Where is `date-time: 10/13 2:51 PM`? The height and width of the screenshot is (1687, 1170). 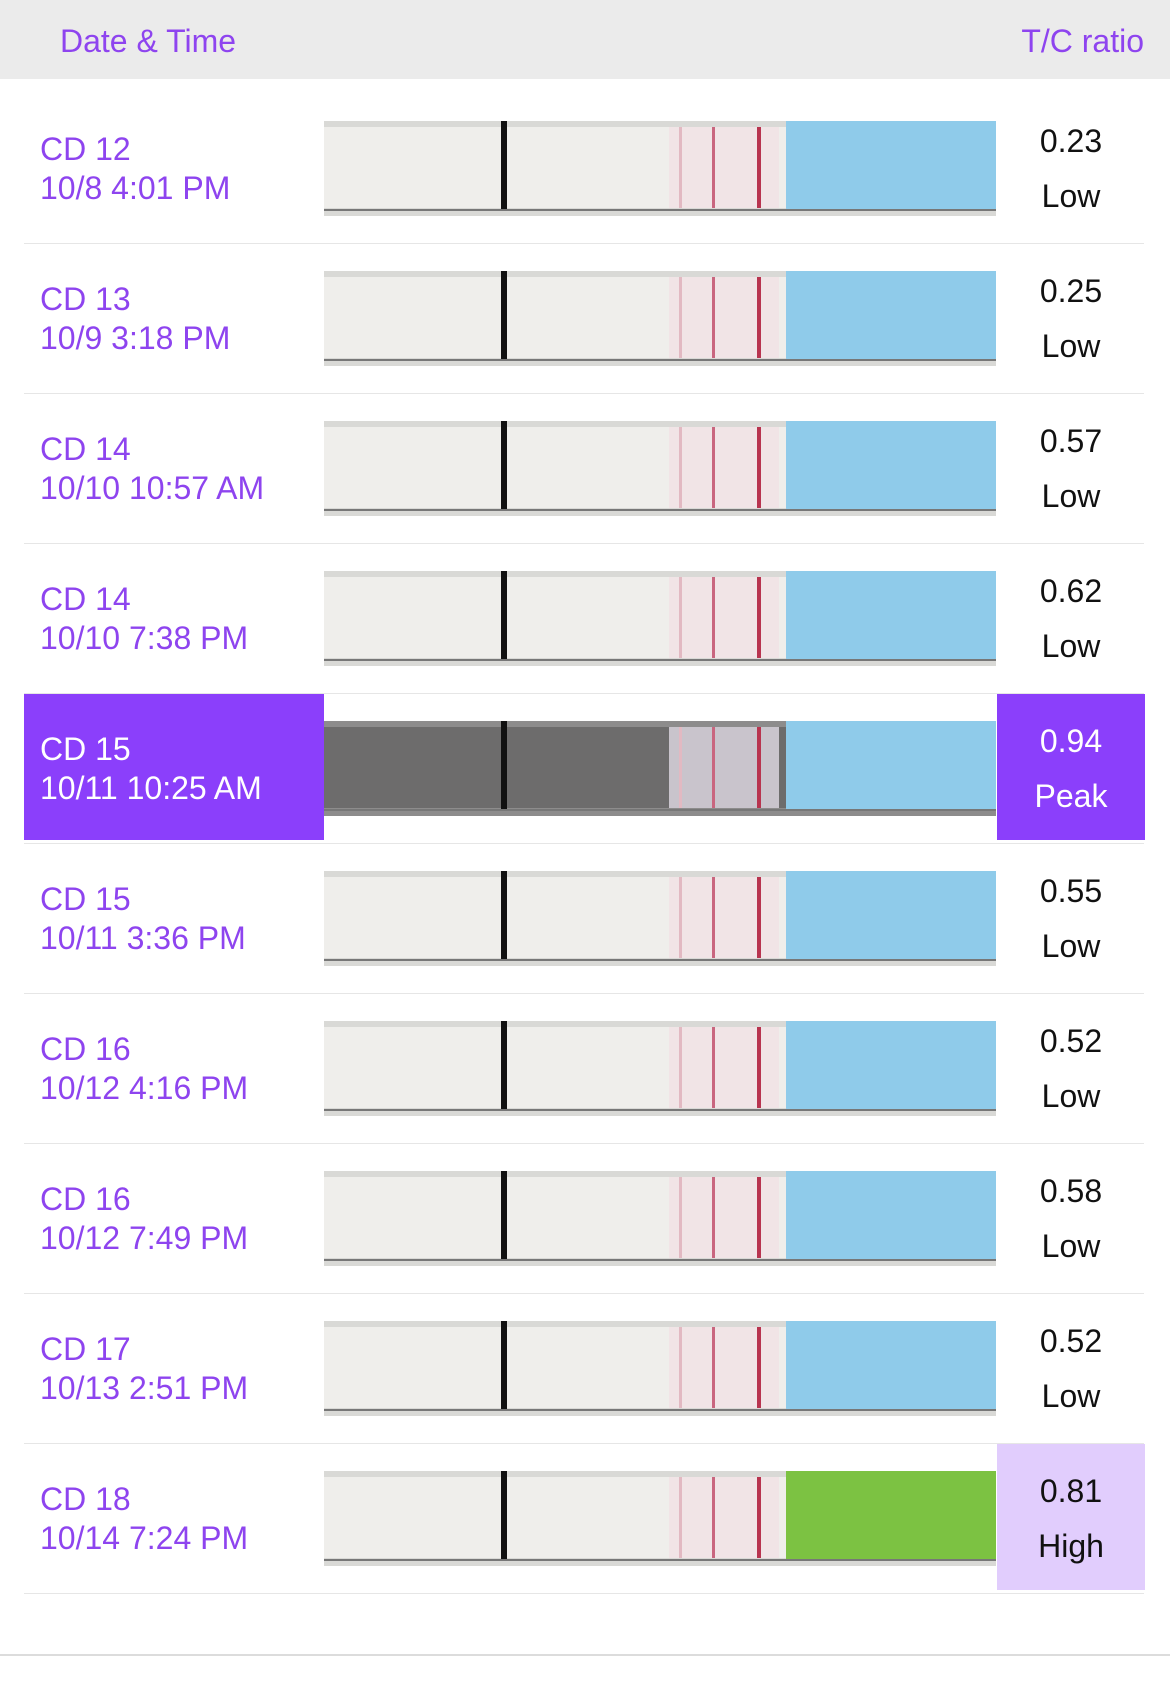
date-time: 10/13 2:51 PM is located at coordinates (144, 1388).